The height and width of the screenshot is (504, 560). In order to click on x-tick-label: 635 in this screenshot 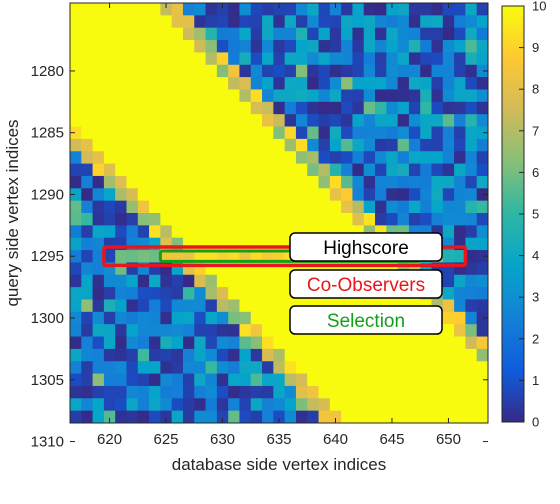, I will do `click(278, 439)`.